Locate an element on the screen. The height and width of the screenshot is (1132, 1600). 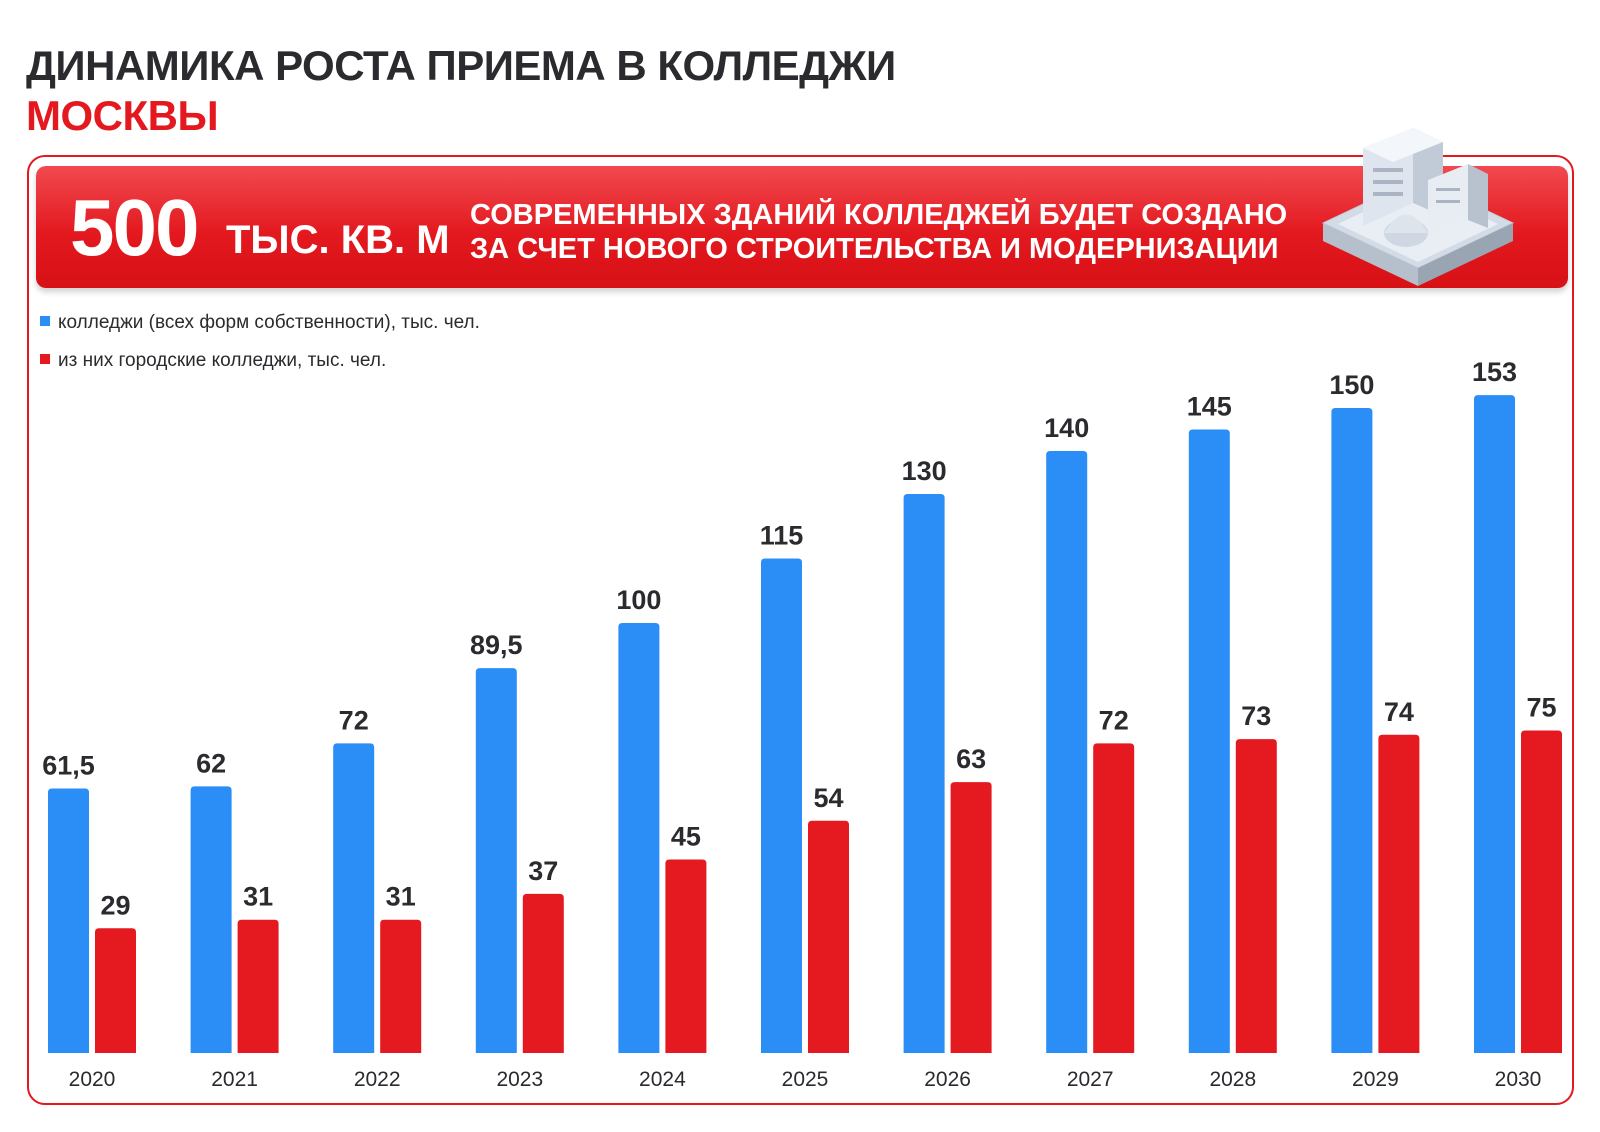
bar-blue-2028 is located at coordinates (1209, 741).